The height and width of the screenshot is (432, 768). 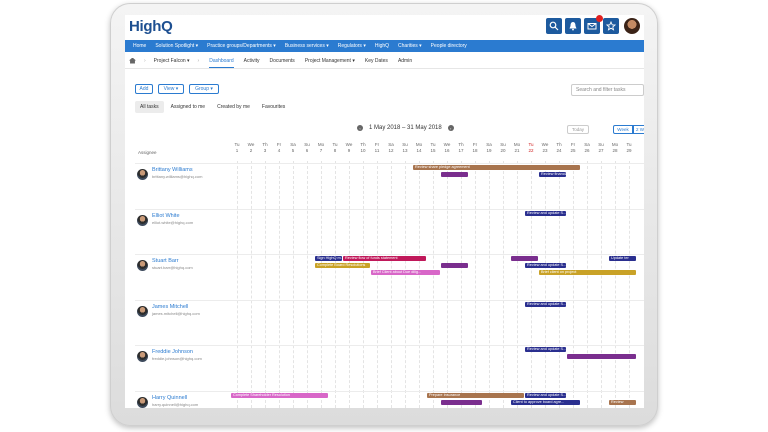 I want to click on tab-item: Documents, so click(x=282, y=60).